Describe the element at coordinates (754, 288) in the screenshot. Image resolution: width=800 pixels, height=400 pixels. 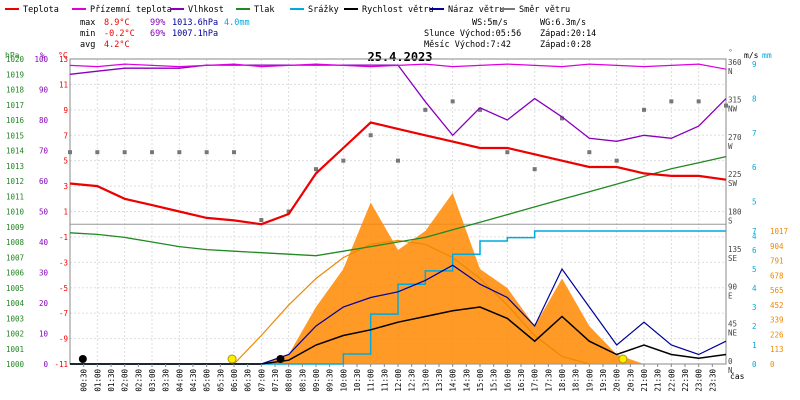
I see `y-tick-ms-lower: 4` at that location.